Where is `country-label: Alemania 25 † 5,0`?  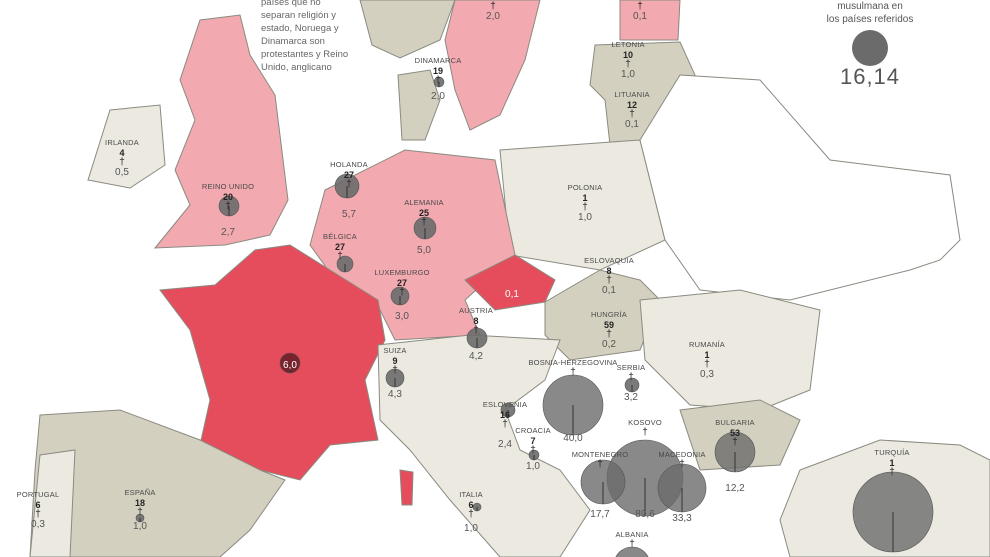 country-label: Alemania 25 † 5,0 is located at coordinates (424, 227).